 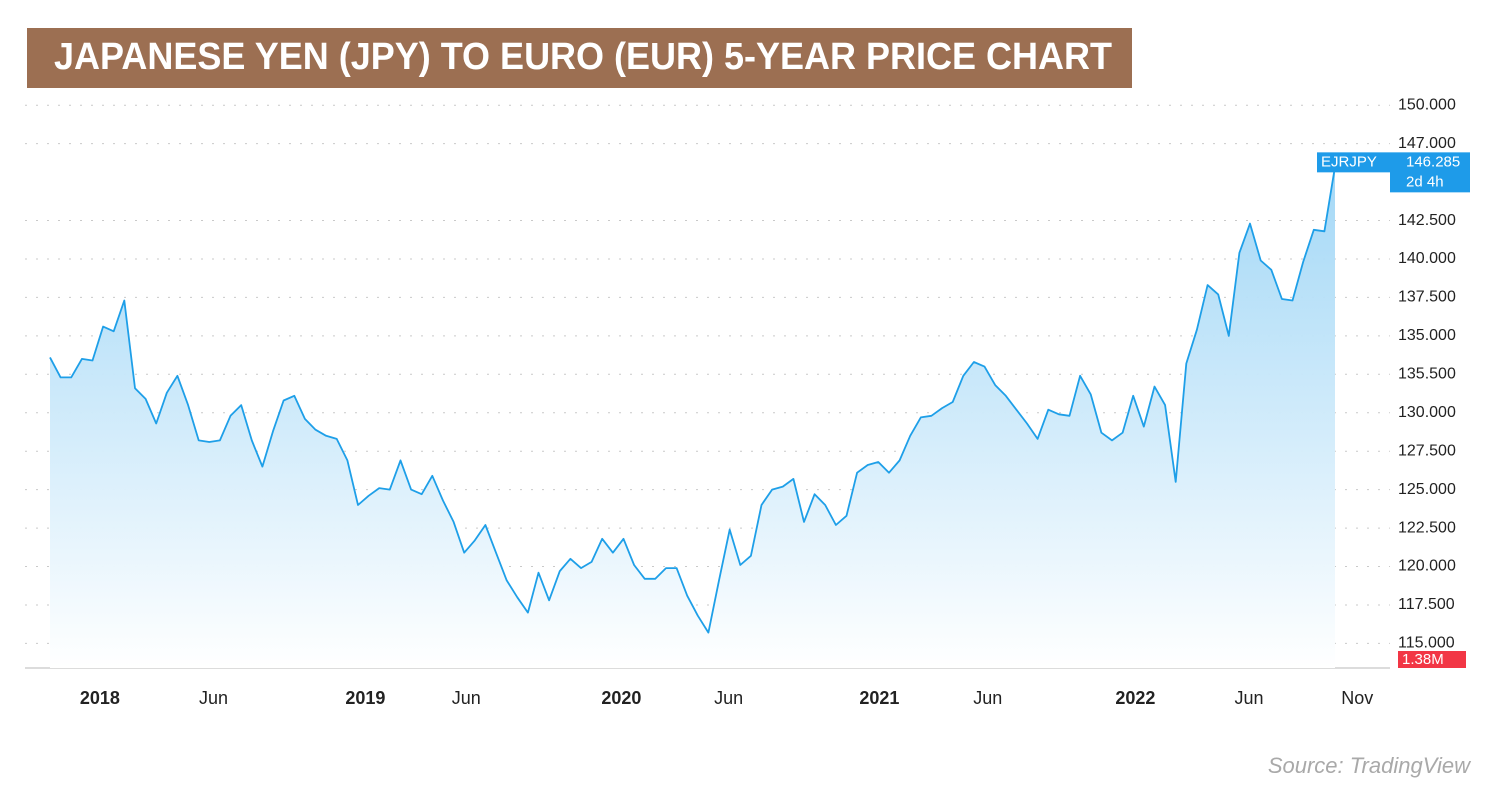 I want to click on y-tick-label: 140.000, so click(x=1427, y=258).